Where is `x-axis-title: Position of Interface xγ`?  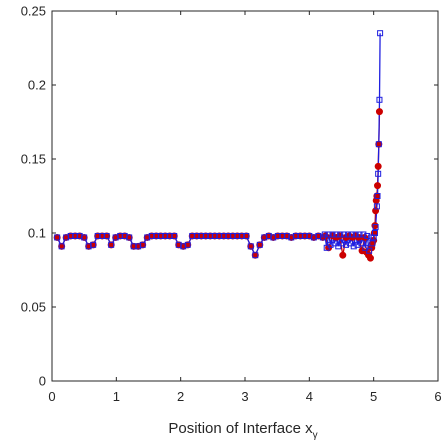 x-axis-title: Position of Interface xγ is located at coordinates (242, 430).